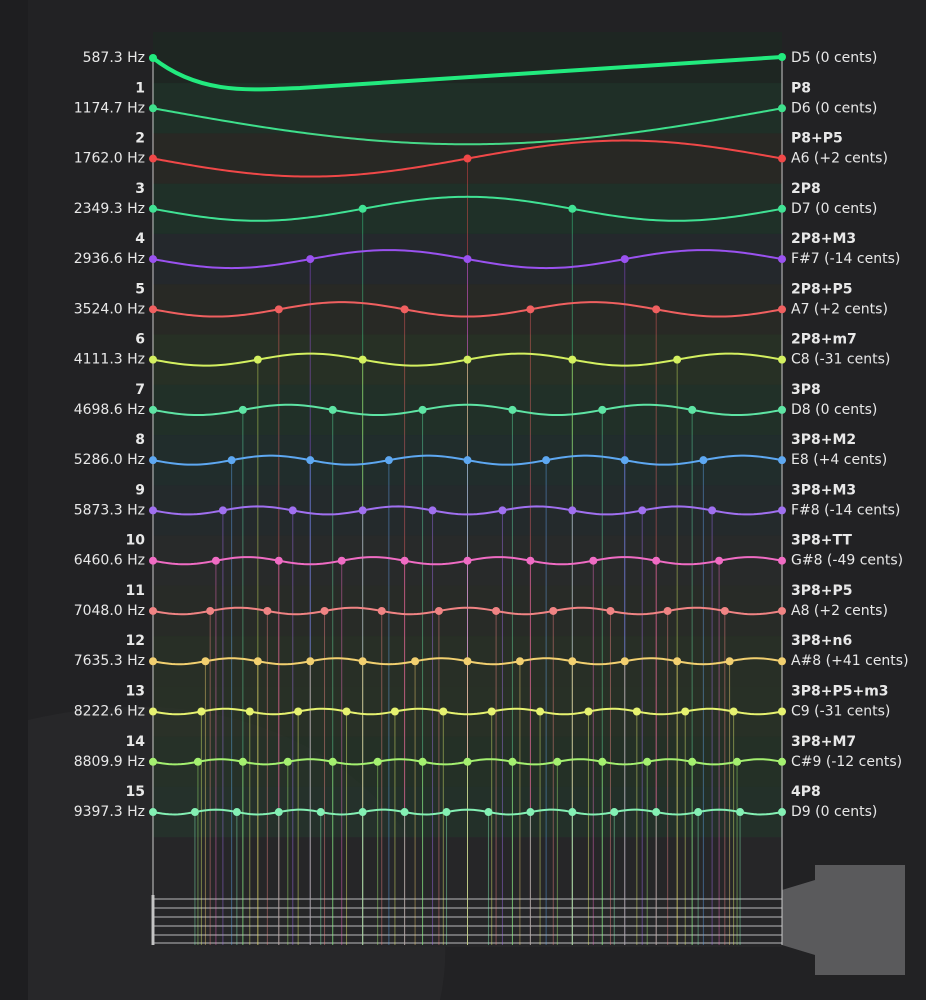 This screenshot has height=1000, width=926. I want to click on frequency: 587.3 Hz, so click(114, 58).